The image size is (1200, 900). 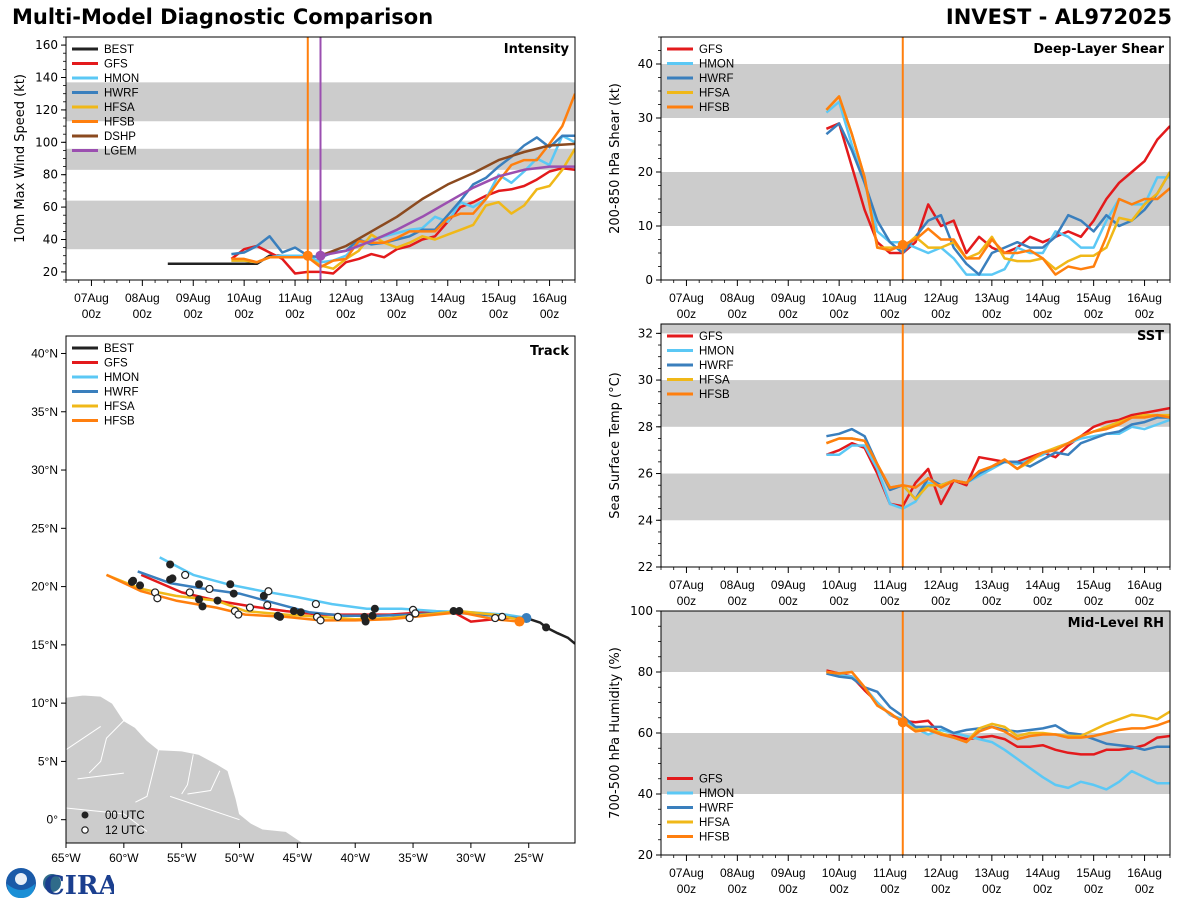 I want to click on cira-wordmark: CIRA, so click(x=79, y=885).